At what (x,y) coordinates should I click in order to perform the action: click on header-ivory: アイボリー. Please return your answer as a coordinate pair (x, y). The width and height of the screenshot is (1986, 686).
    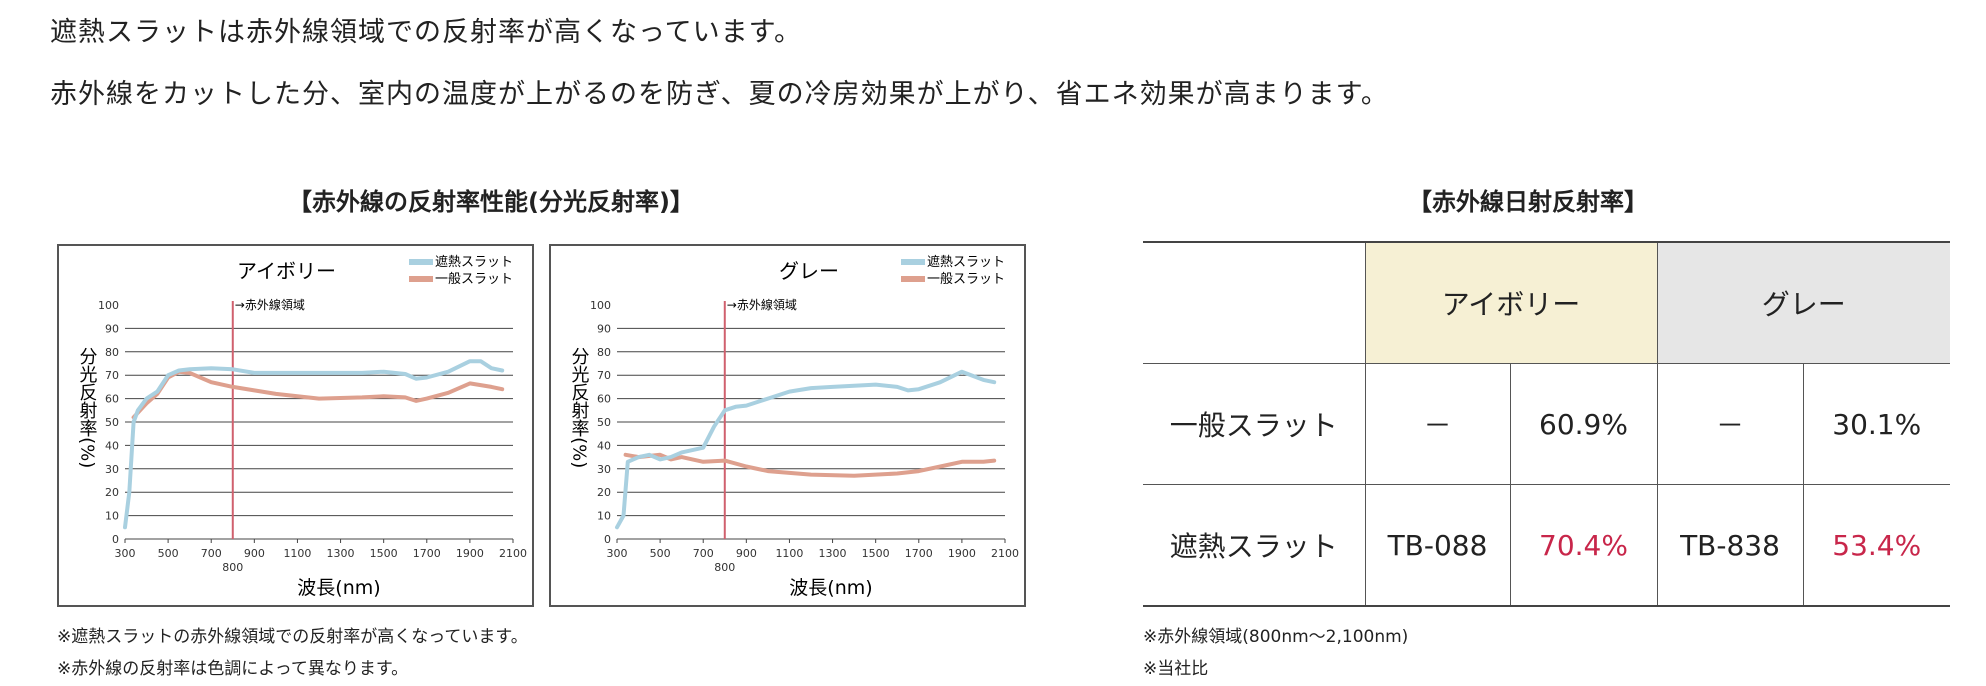
    Looking at the image, I should click on (1511, 302).